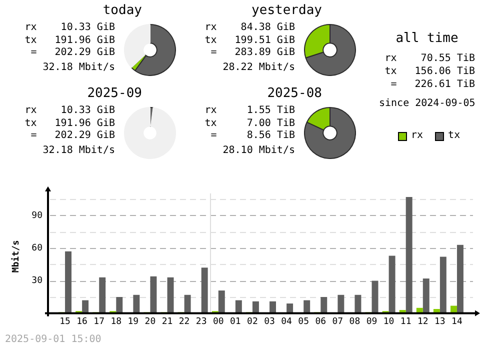  I want to click on x-tick-label: 10, so click(388, 322).